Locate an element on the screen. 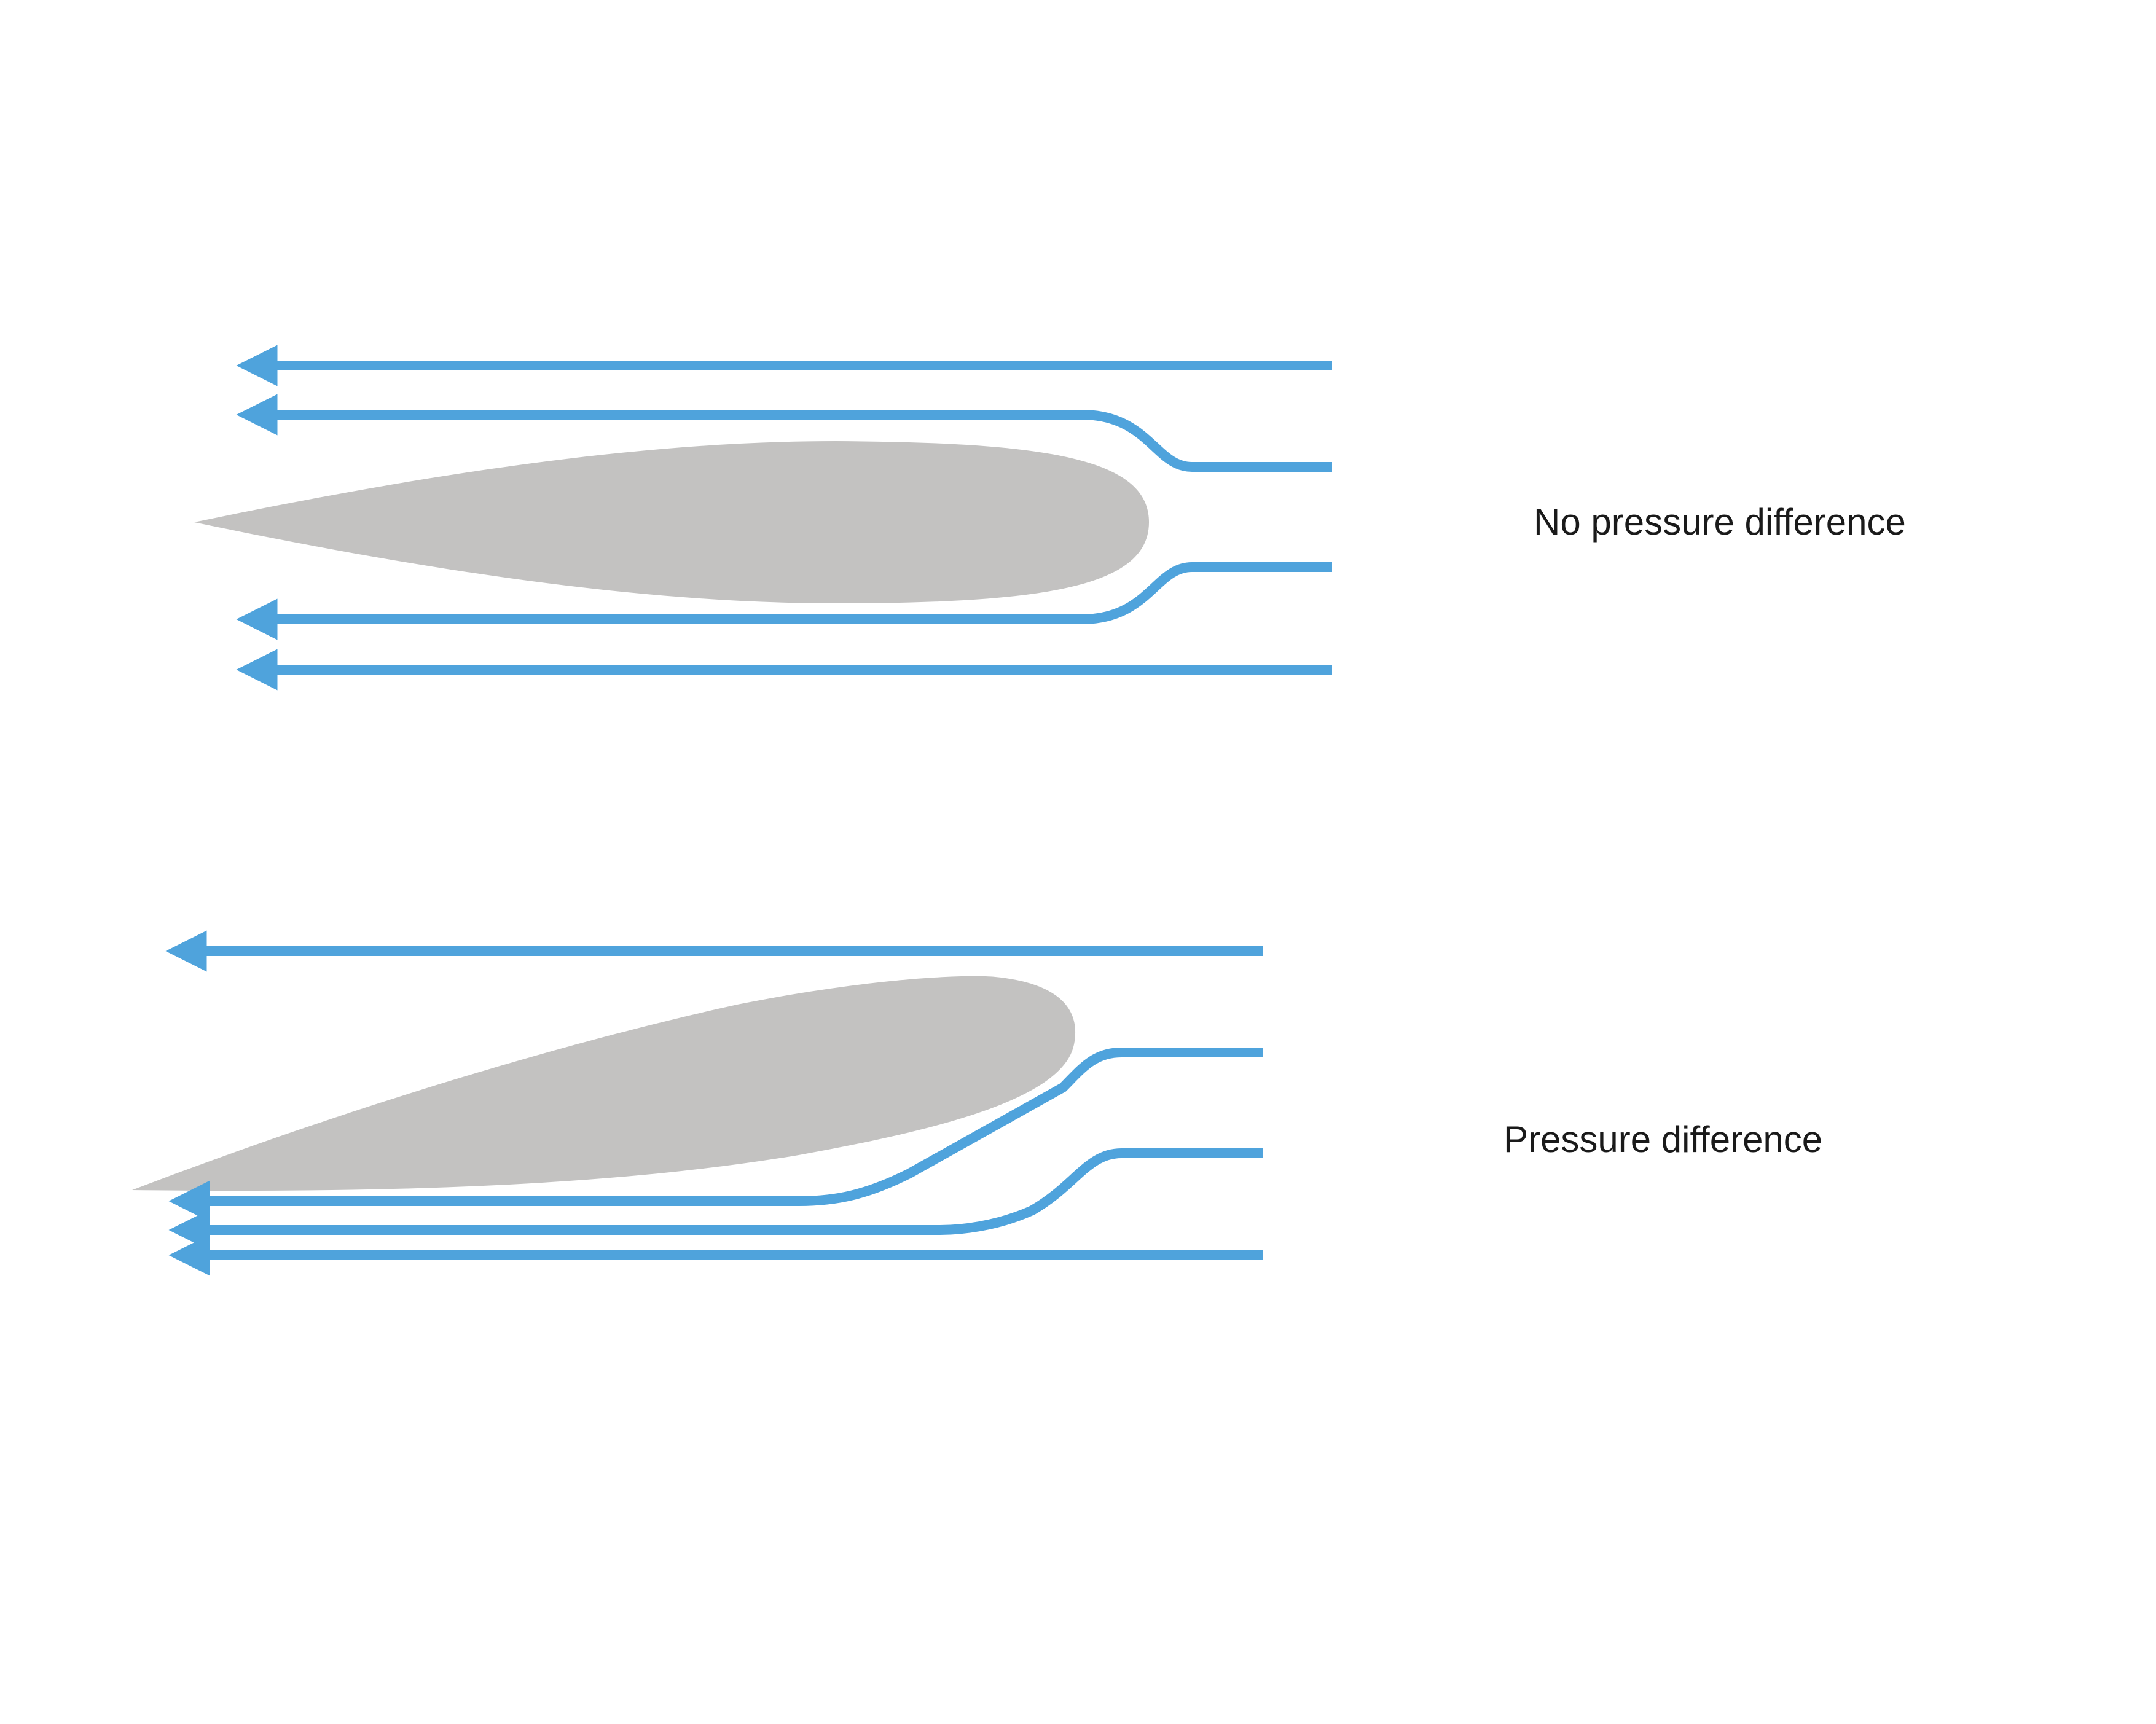  streamline-pressure-lower is located at coordinates (716, 1199).